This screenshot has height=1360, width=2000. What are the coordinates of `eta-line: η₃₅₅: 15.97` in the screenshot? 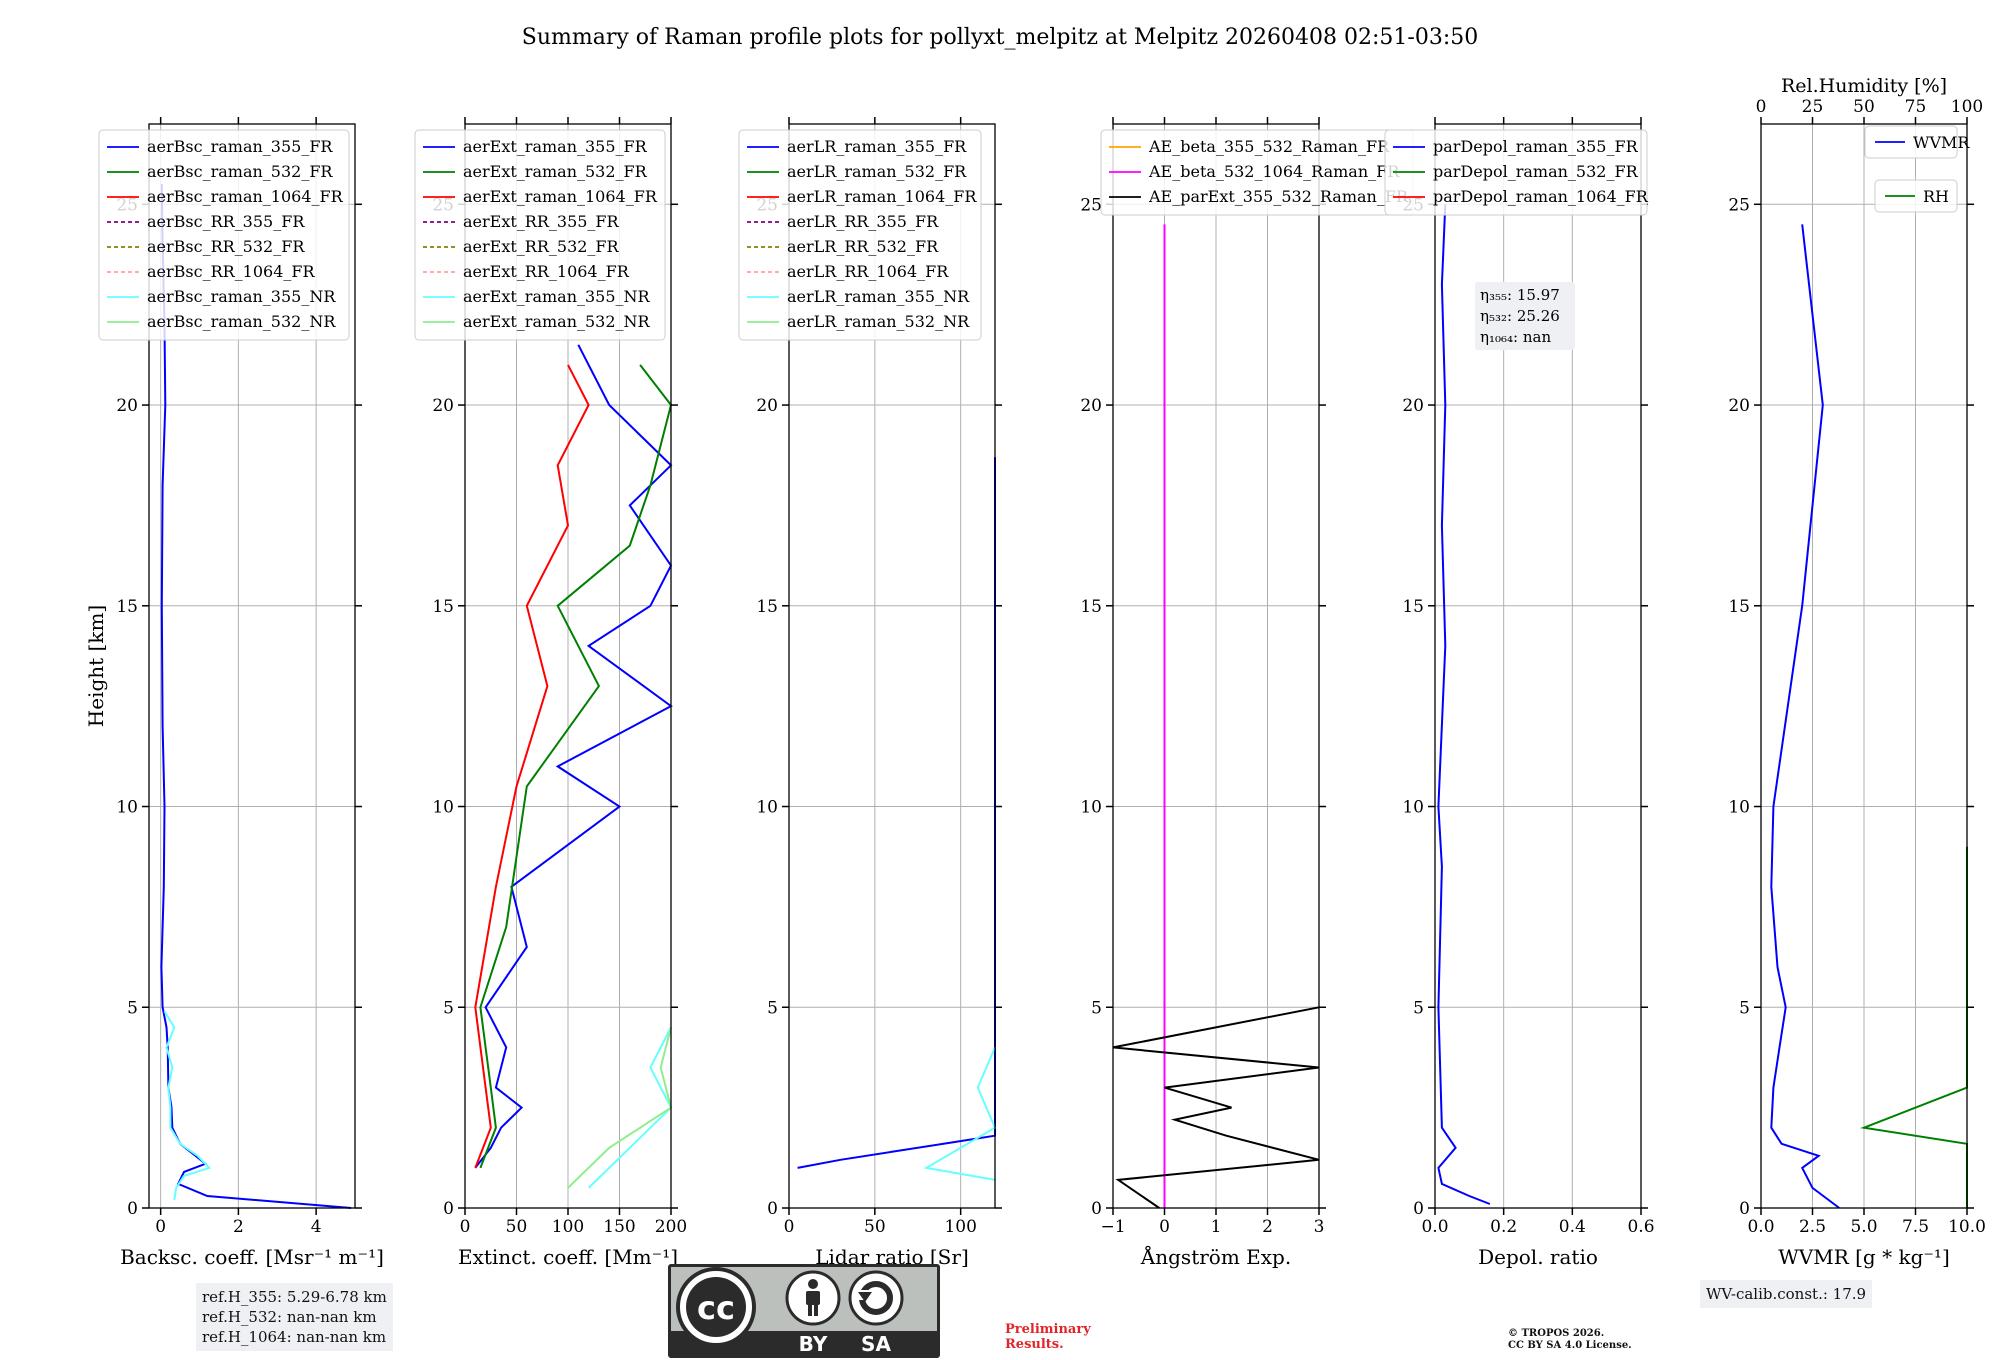 It's located at (1520, 295).